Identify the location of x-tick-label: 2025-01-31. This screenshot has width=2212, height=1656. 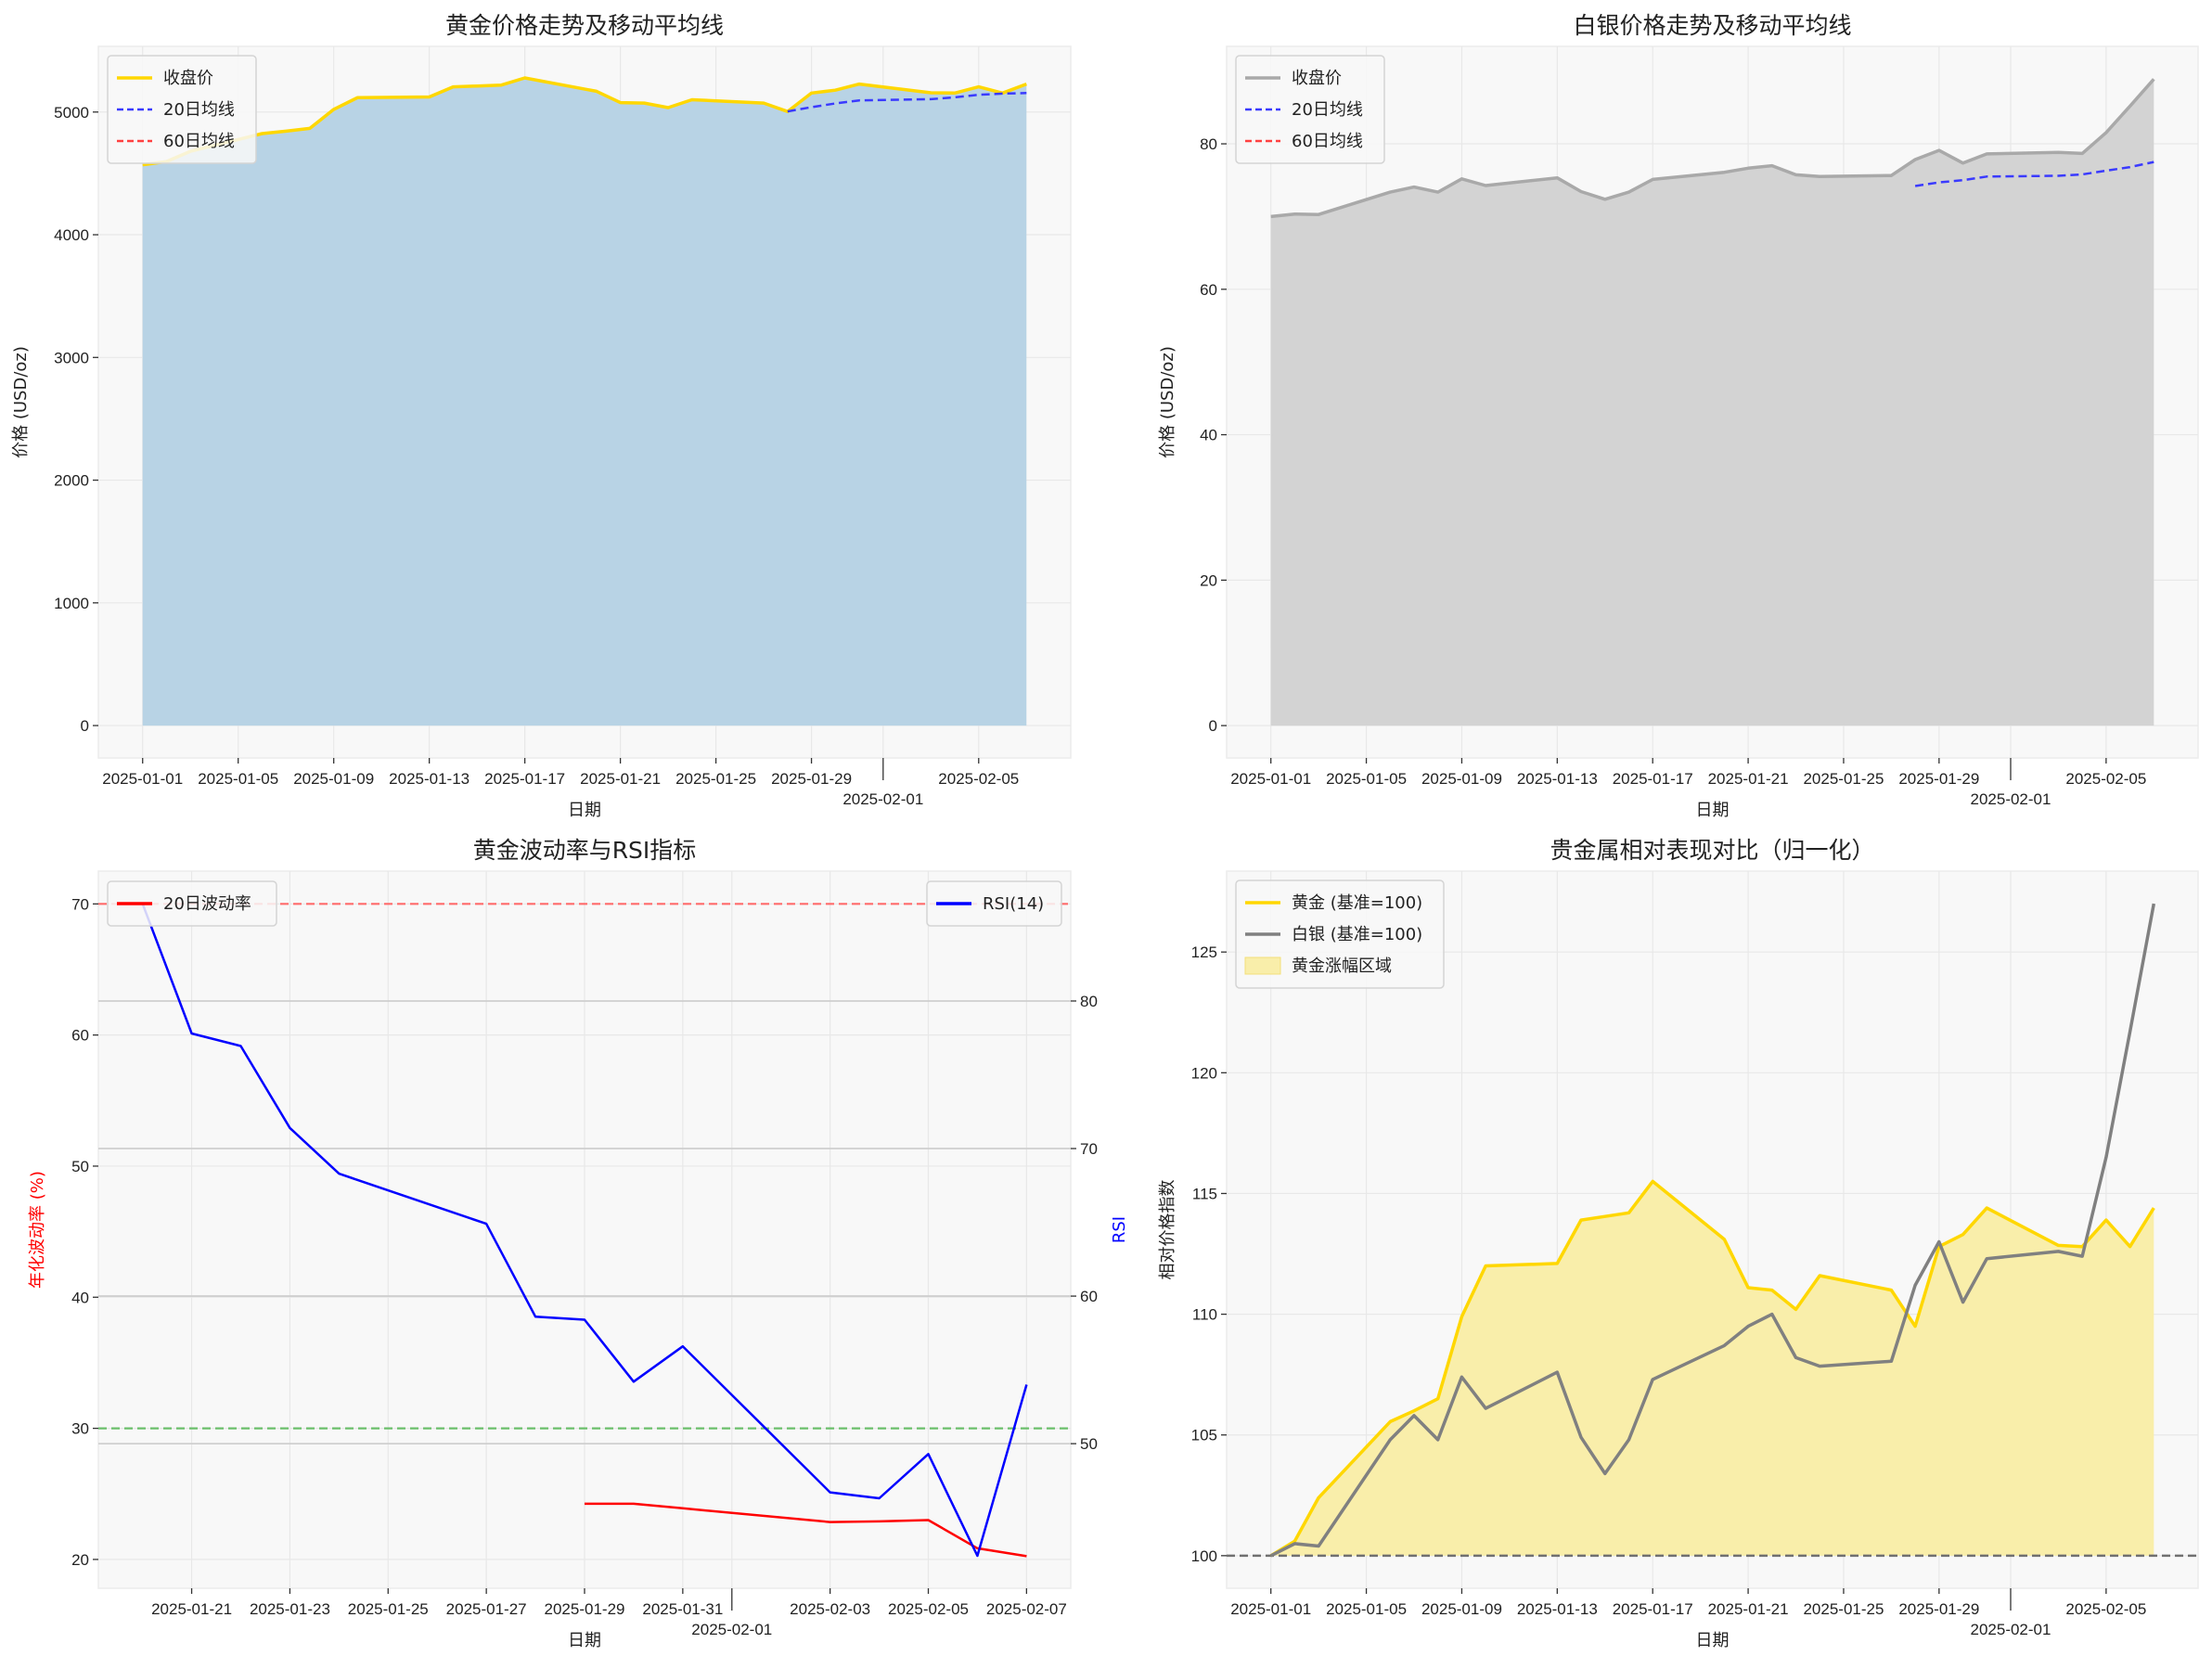
(682, 1609).